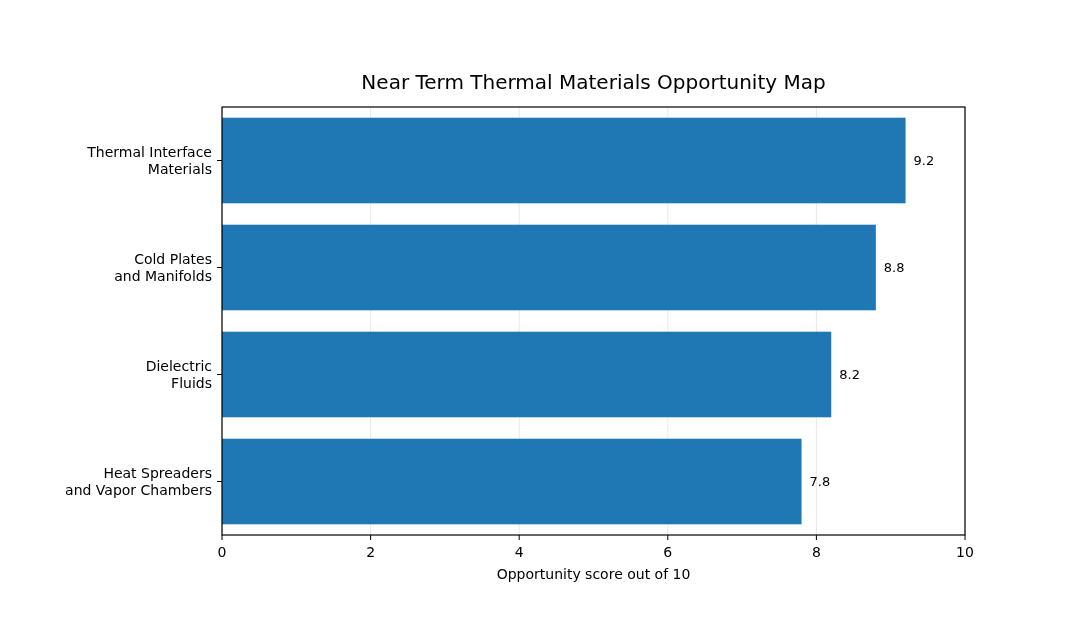  What do you see at coordinates (519, 552) in the screenshot?
I see `x-tick-label: 4` at bounding box center [519, 552].